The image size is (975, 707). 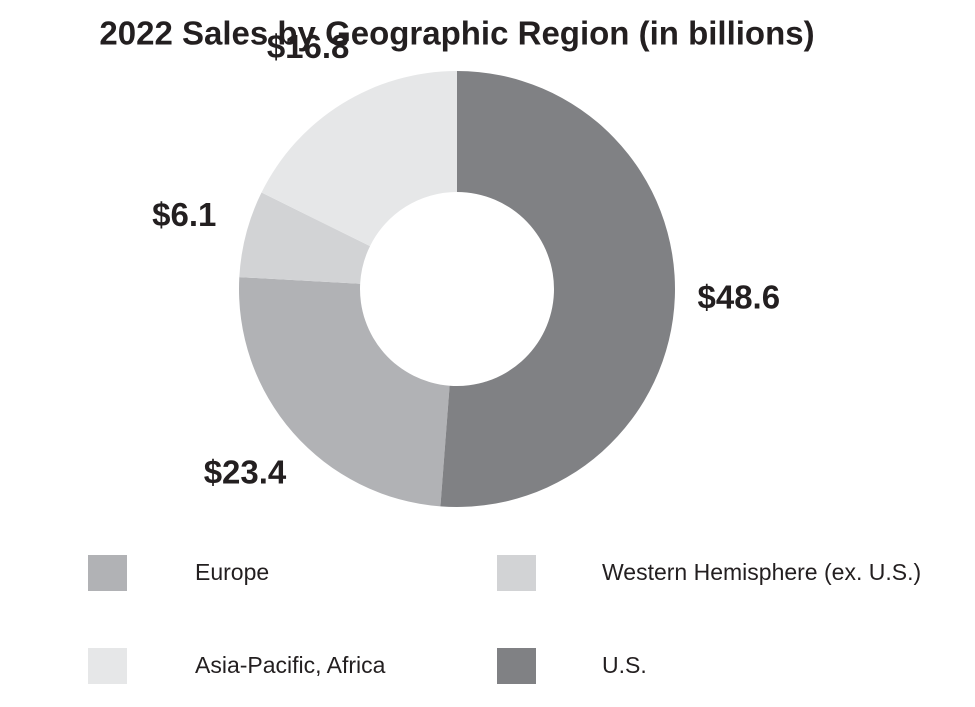 I want to click on legend-label: Europe, so click(x=232, y=572).